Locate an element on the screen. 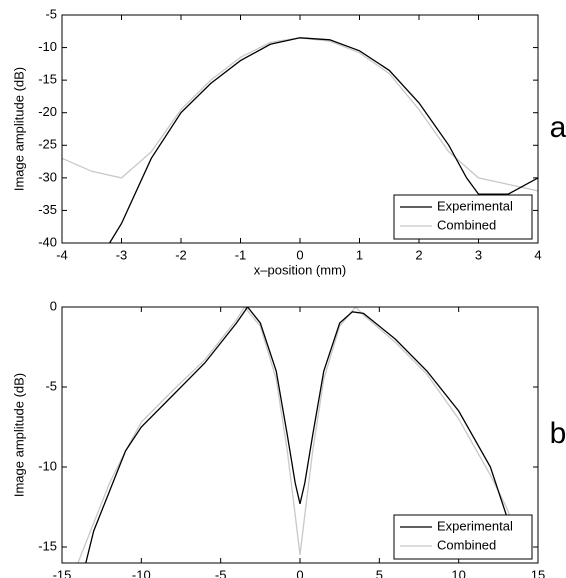 Image resolution: width=566 pixels, height=578 pixels. x-tick-label: 10 is located at coordinates (458, 572).